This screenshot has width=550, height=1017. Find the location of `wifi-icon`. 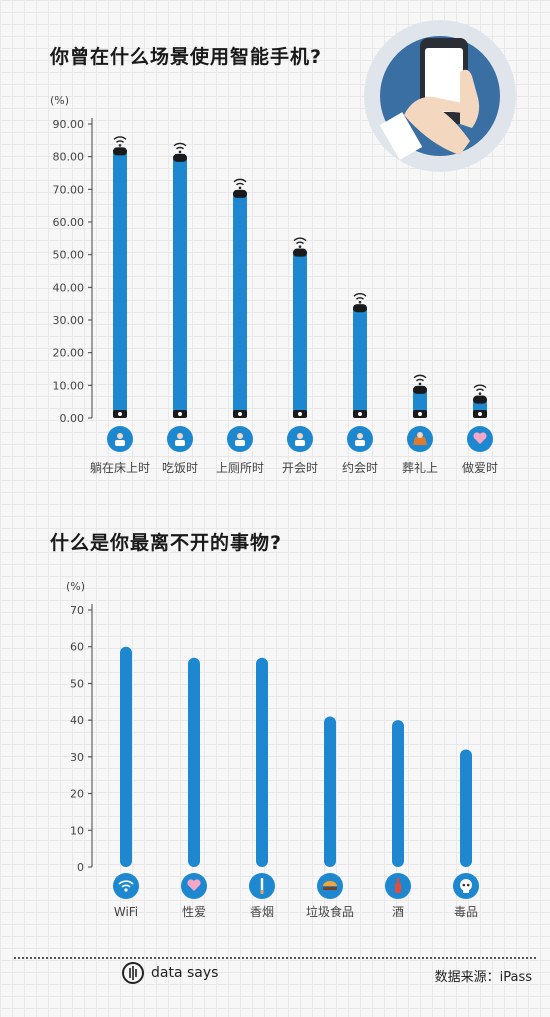

wifi-icon is located at coordinates (126, 886).